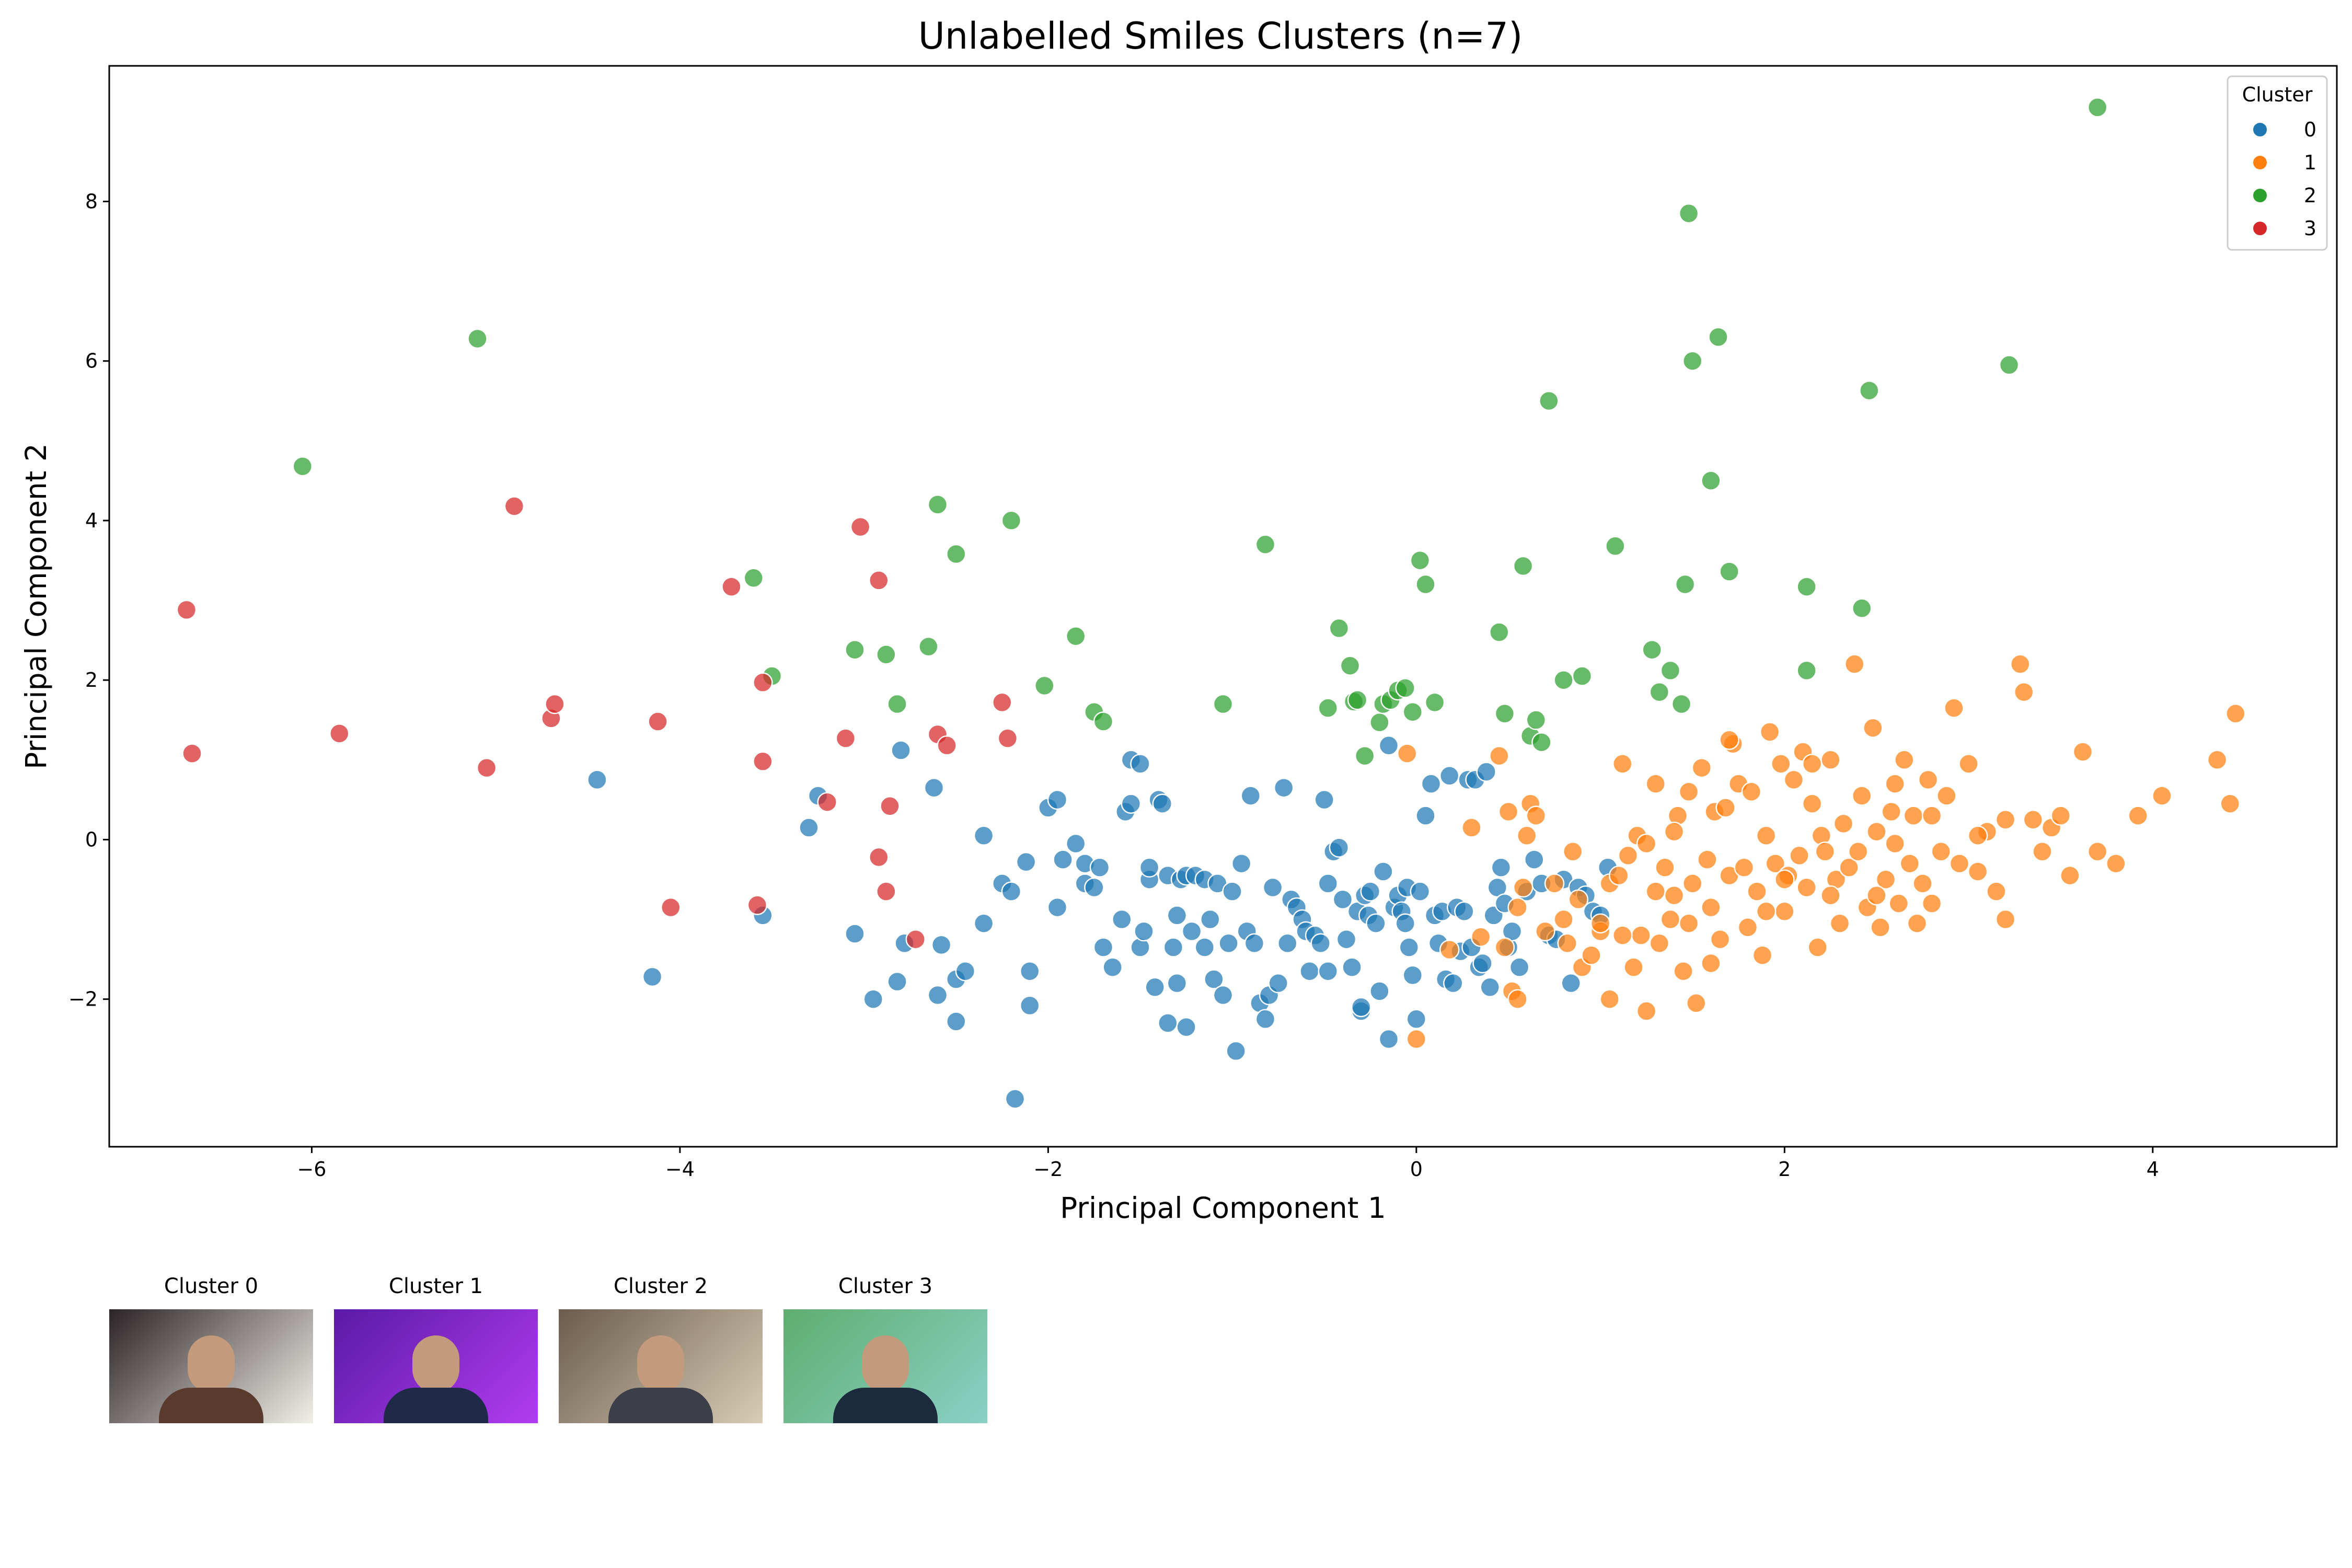  I want to click on legend-items: 0 1 2 3, so click(2284, 179).